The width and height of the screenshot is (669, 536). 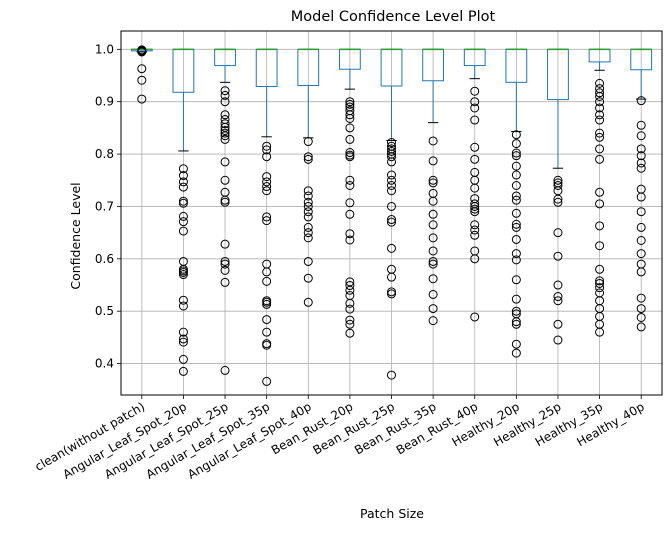 What do you see at coordinates (104, 102) in the screenshot?
I see `y-tick-label: 0.9` at bounding box center [104, 102].